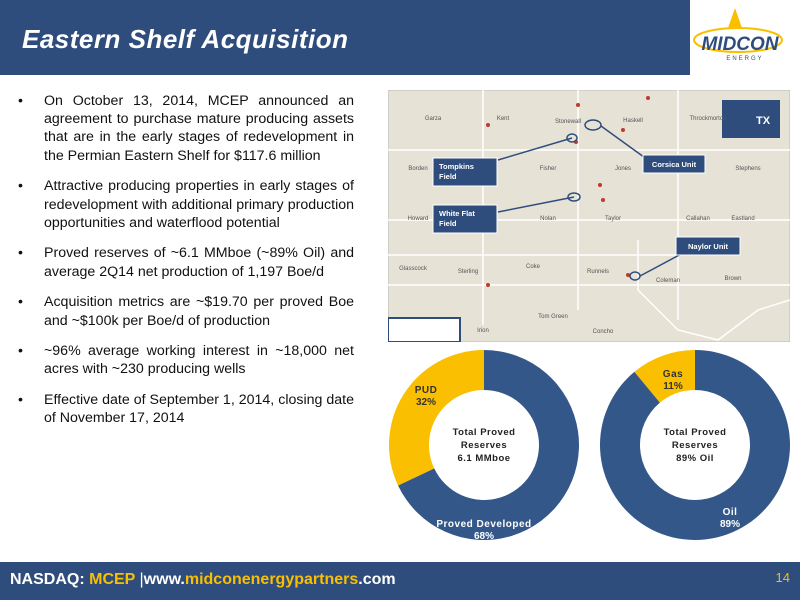 Image resolution: width=800 pixels, height=600 pixels. Describe the element at coordinates (735, 18) in the screenshot. I see `logo-drop` at that location.